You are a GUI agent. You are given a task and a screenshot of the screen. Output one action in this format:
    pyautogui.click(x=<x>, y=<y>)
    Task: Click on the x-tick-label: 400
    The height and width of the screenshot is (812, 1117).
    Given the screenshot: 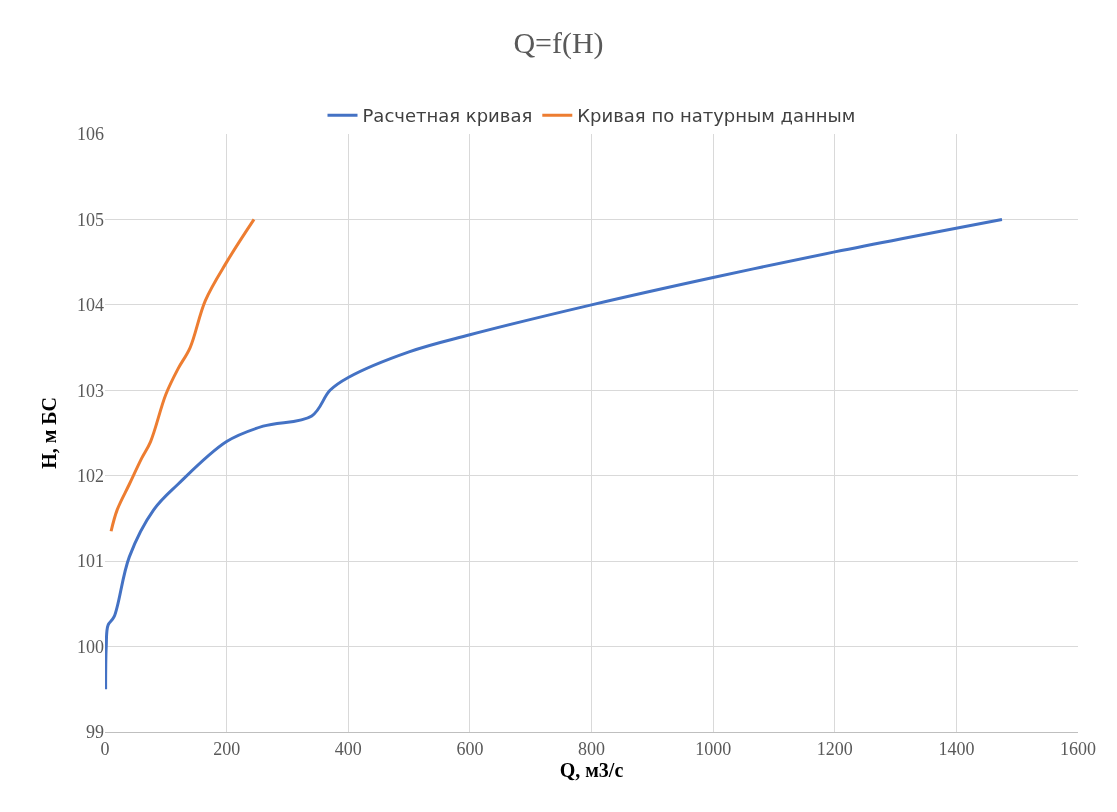 What is the action you would take?
    pyautogui.click(x=348, y=748)
    